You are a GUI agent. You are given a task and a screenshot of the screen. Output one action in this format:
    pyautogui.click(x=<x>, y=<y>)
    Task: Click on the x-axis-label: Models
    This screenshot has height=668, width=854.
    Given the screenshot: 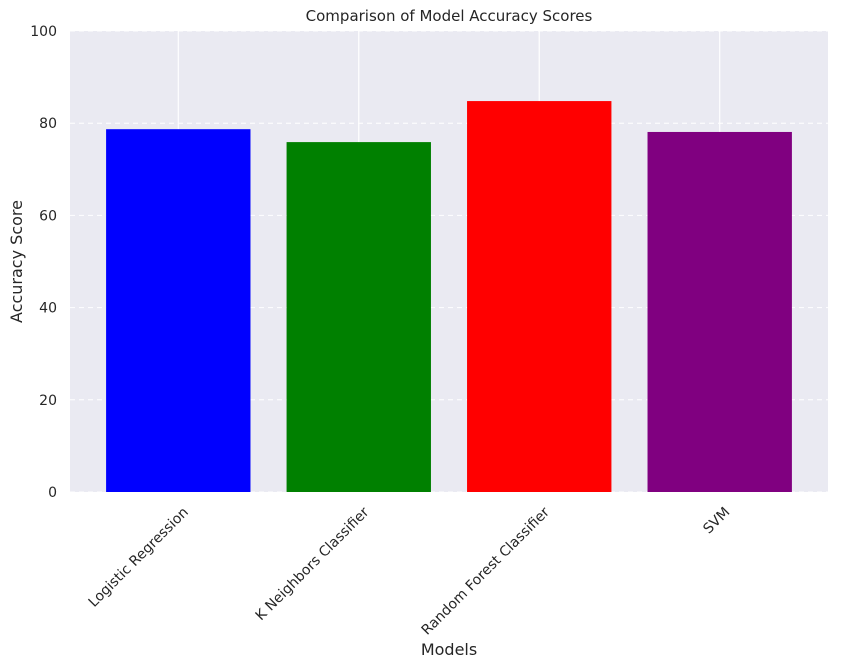 What is the action you would take?
    pyautogui.click(x=449, y=649)
    